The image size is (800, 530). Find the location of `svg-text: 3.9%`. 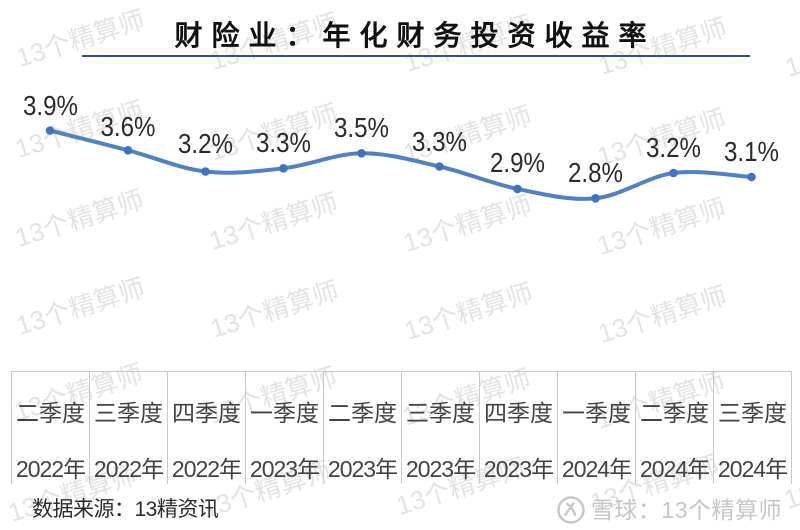

svg-text: 3.9% is located at coordinates (50, 105).